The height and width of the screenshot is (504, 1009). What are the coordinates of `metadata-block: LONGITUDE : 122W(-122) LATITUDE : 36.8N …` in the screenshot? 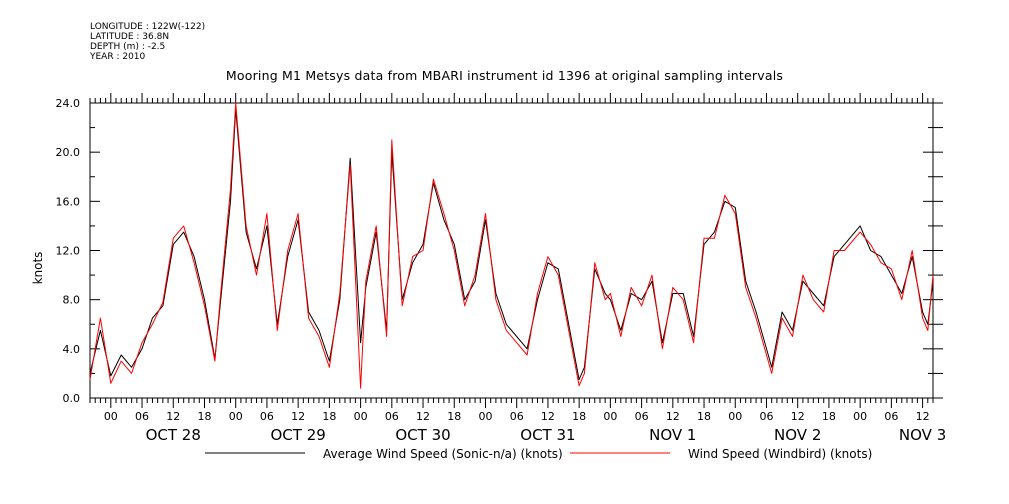 It's located at (147, 42).